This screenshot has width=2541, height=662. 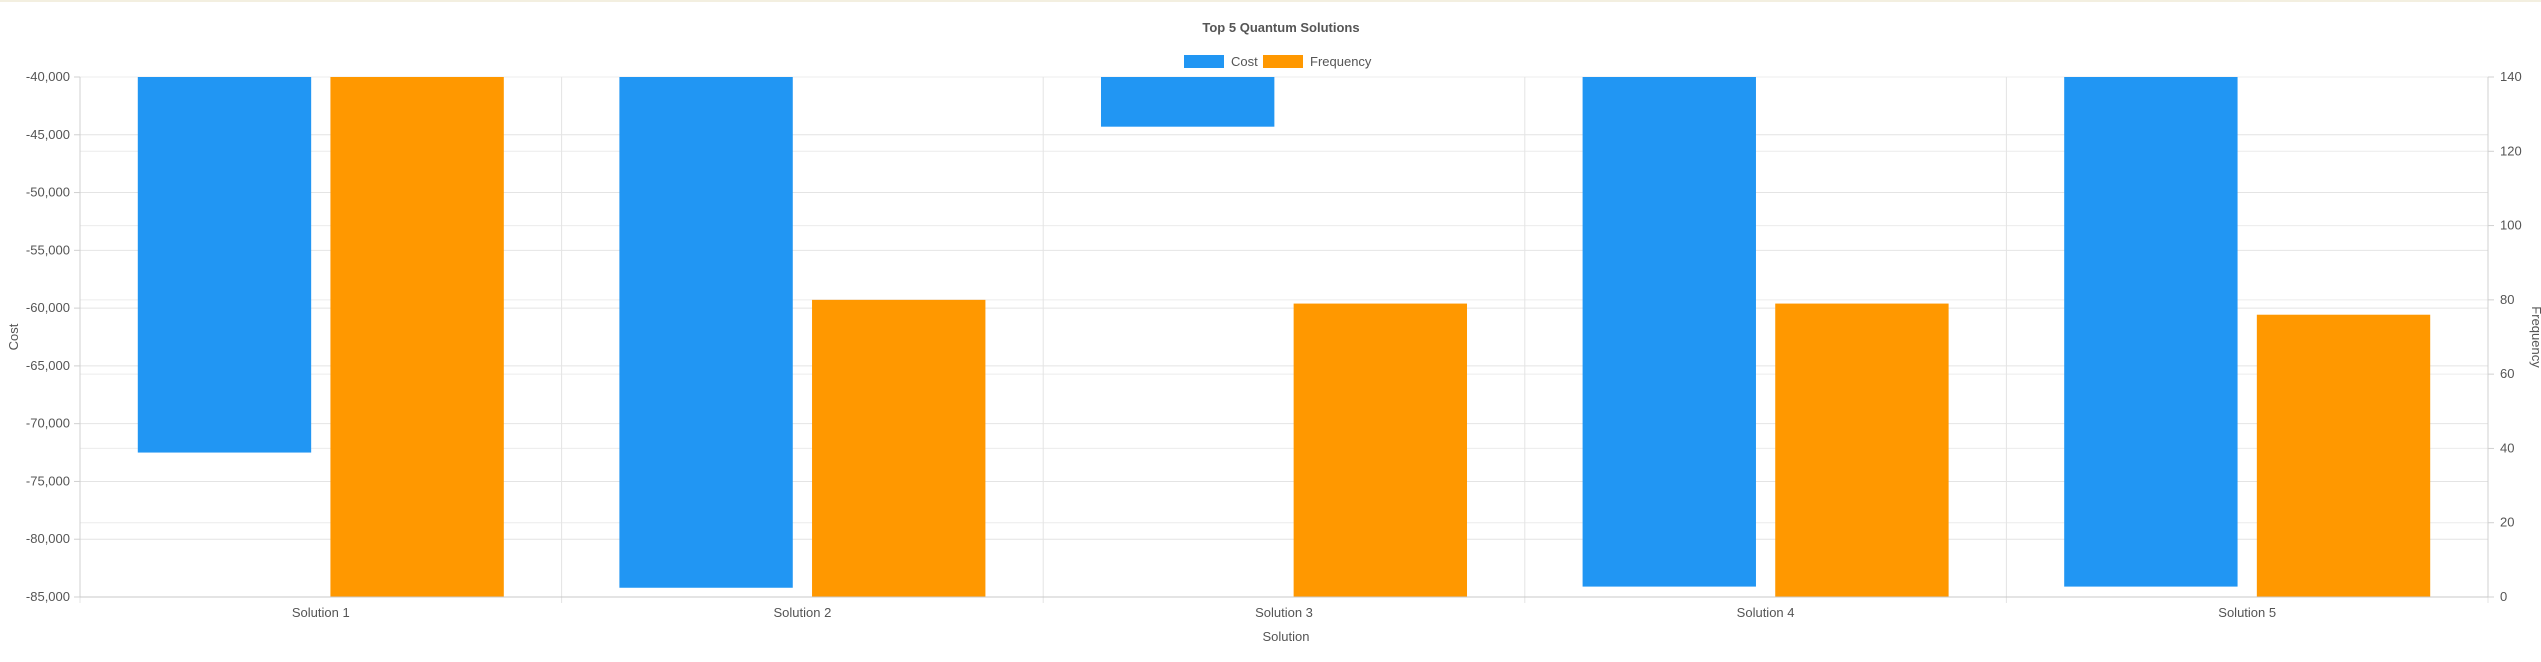 What do you see at coordinates (2511, 76) in the screenshot?
I see `y2-tick-label: 140` at bounding box center [2511, 76].